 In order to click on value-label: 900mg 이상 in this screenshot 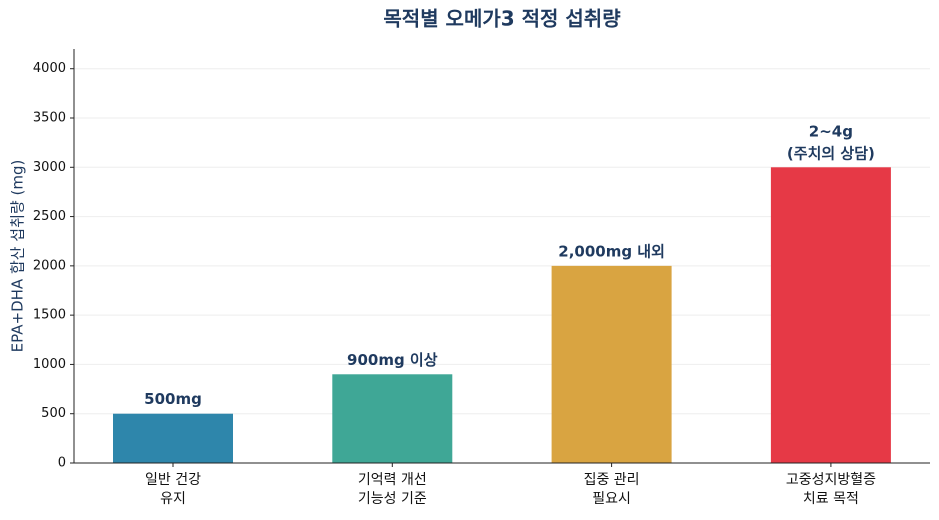, I will do `click(392, 360)`.